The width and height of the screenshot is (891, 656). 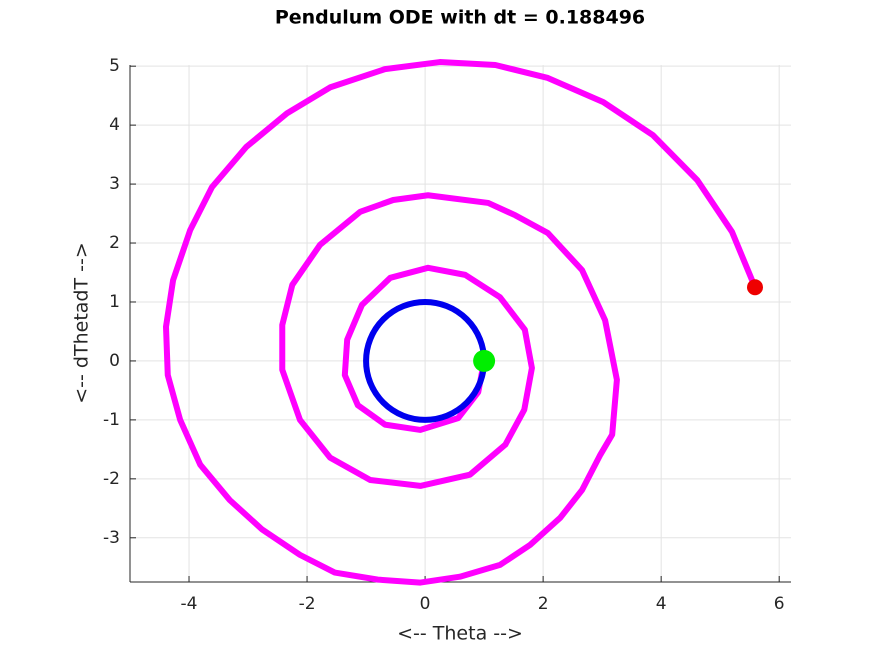 I want to click on chart-title: Pendulum ODE with dt = 0.188496, so click(x=460, y=18).